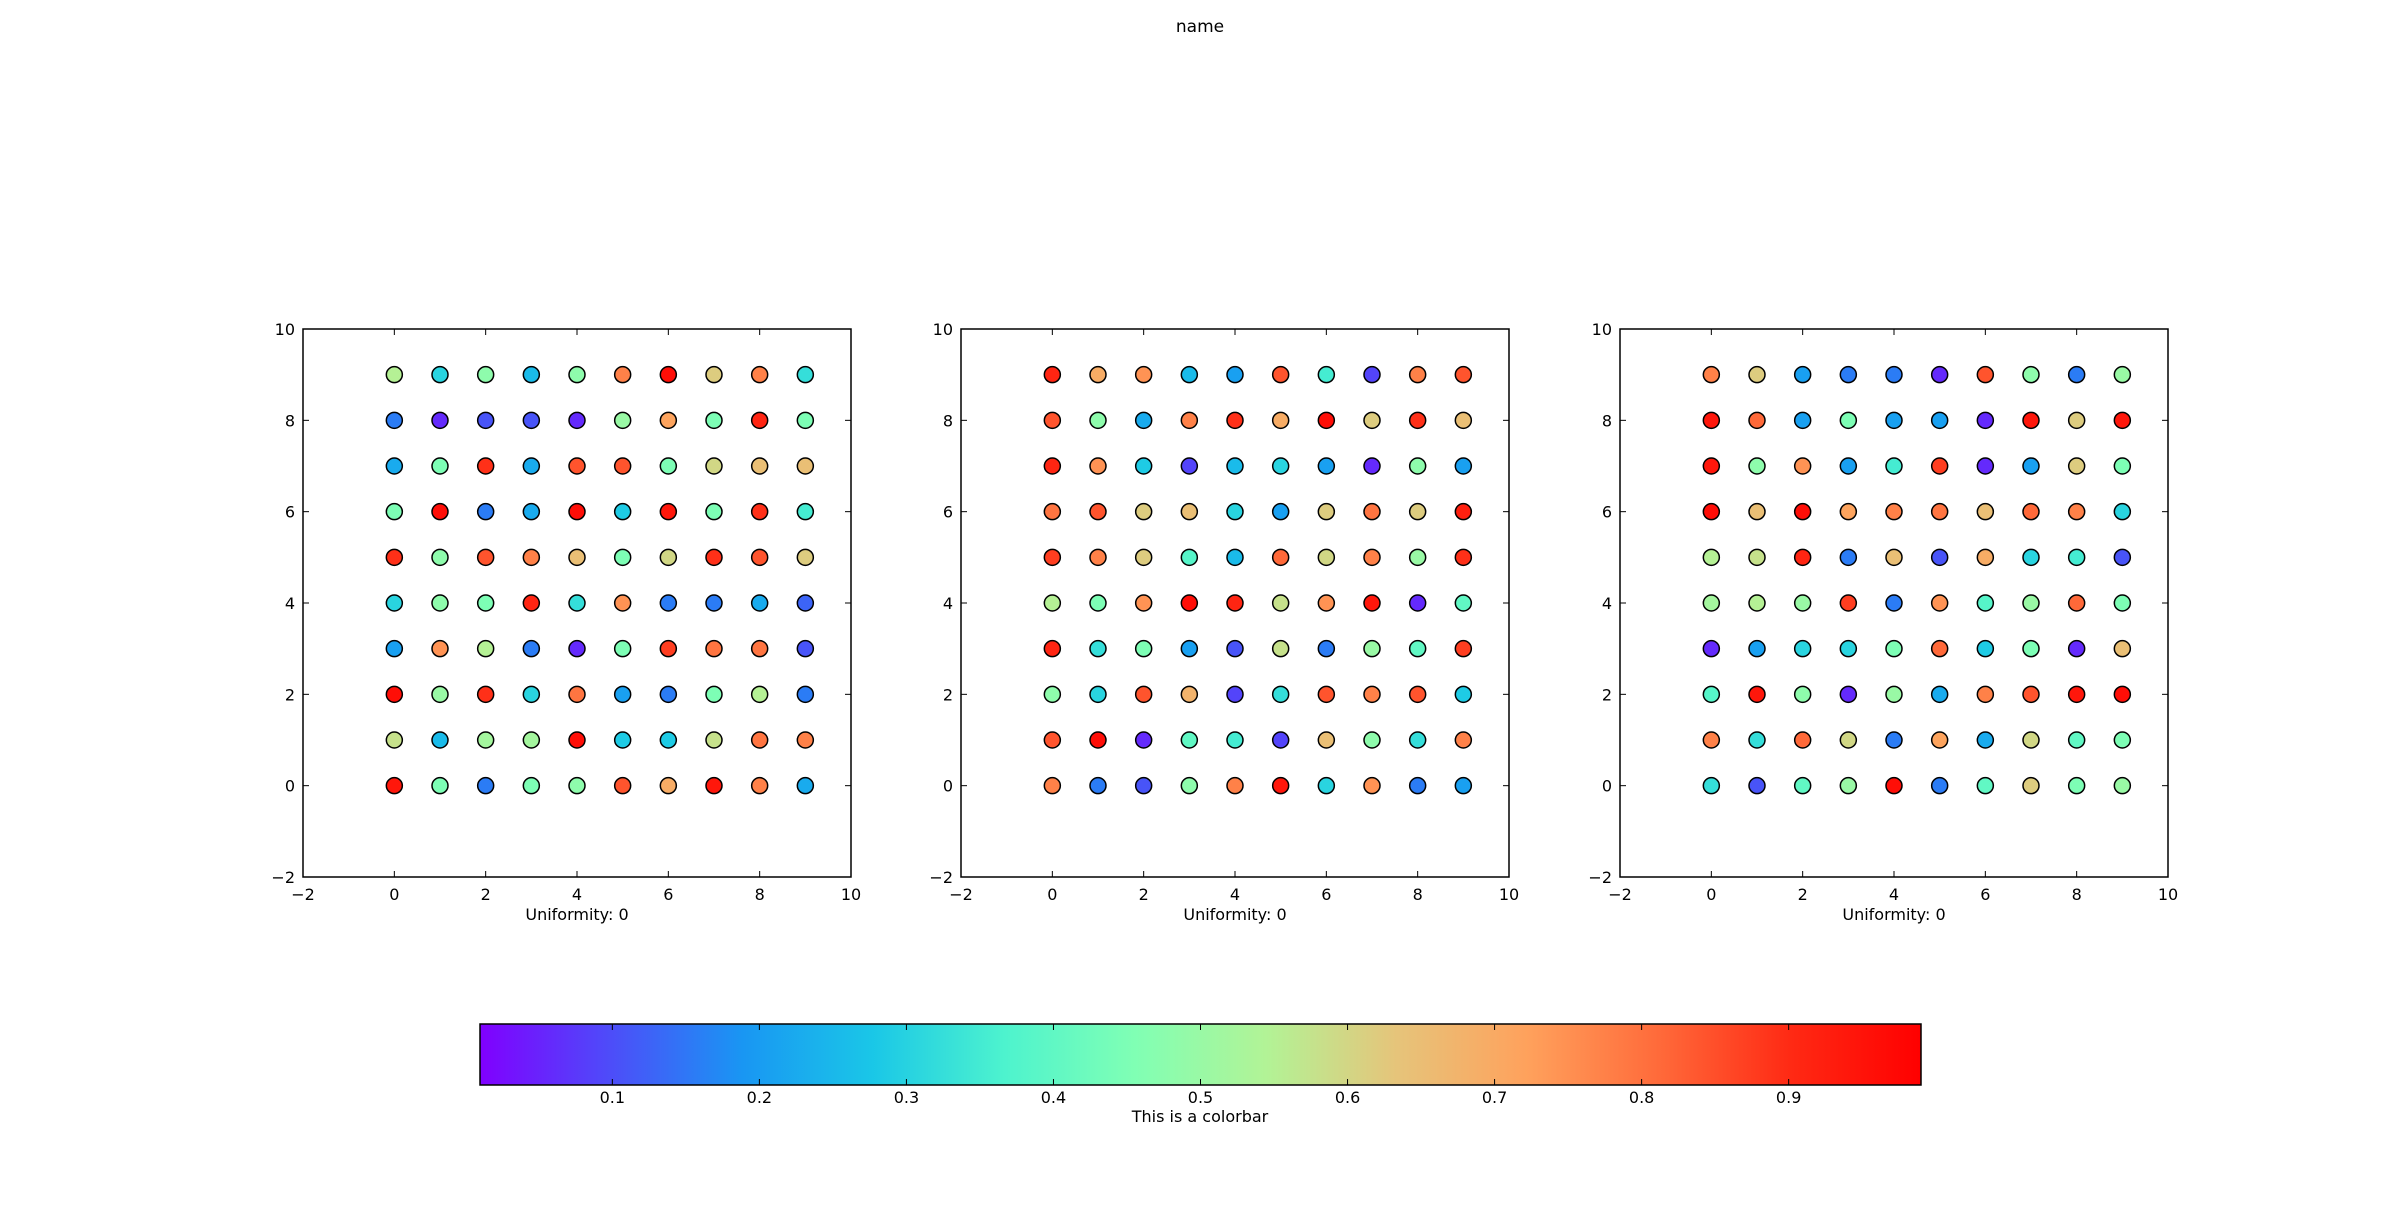 The height and width of the screenshot is (1205, 2400). Describe the element at coordinates (290, 420) in the screenshot. I see `y-tick-label: 8` at that location.